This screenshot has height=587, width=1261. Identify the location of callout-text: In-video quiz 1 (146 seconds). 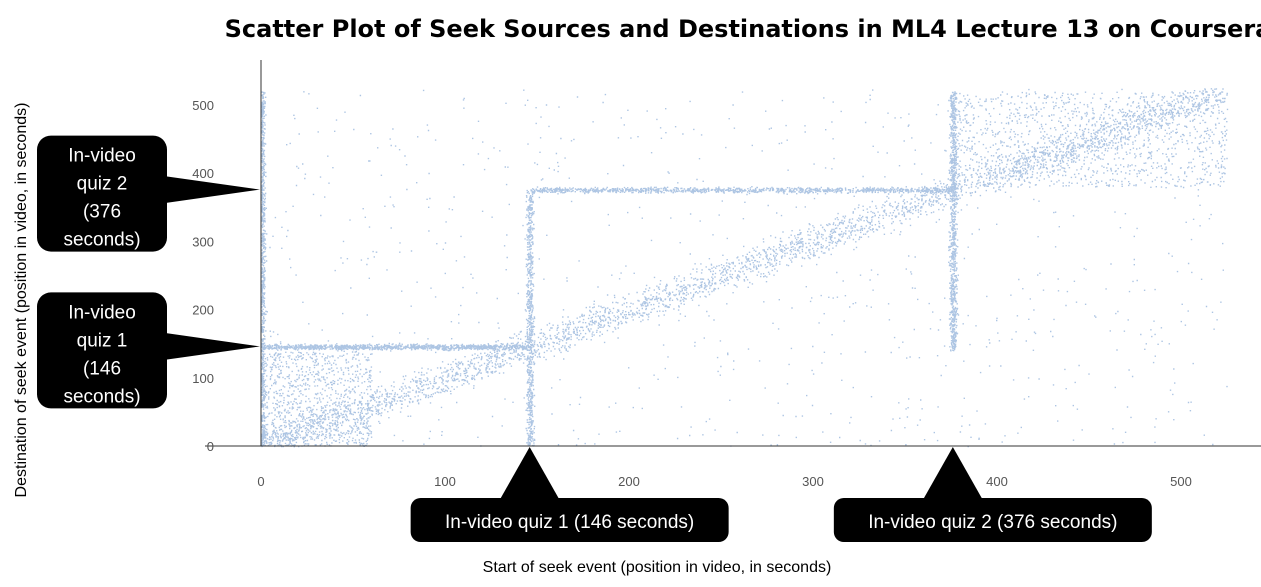
(569, 522).